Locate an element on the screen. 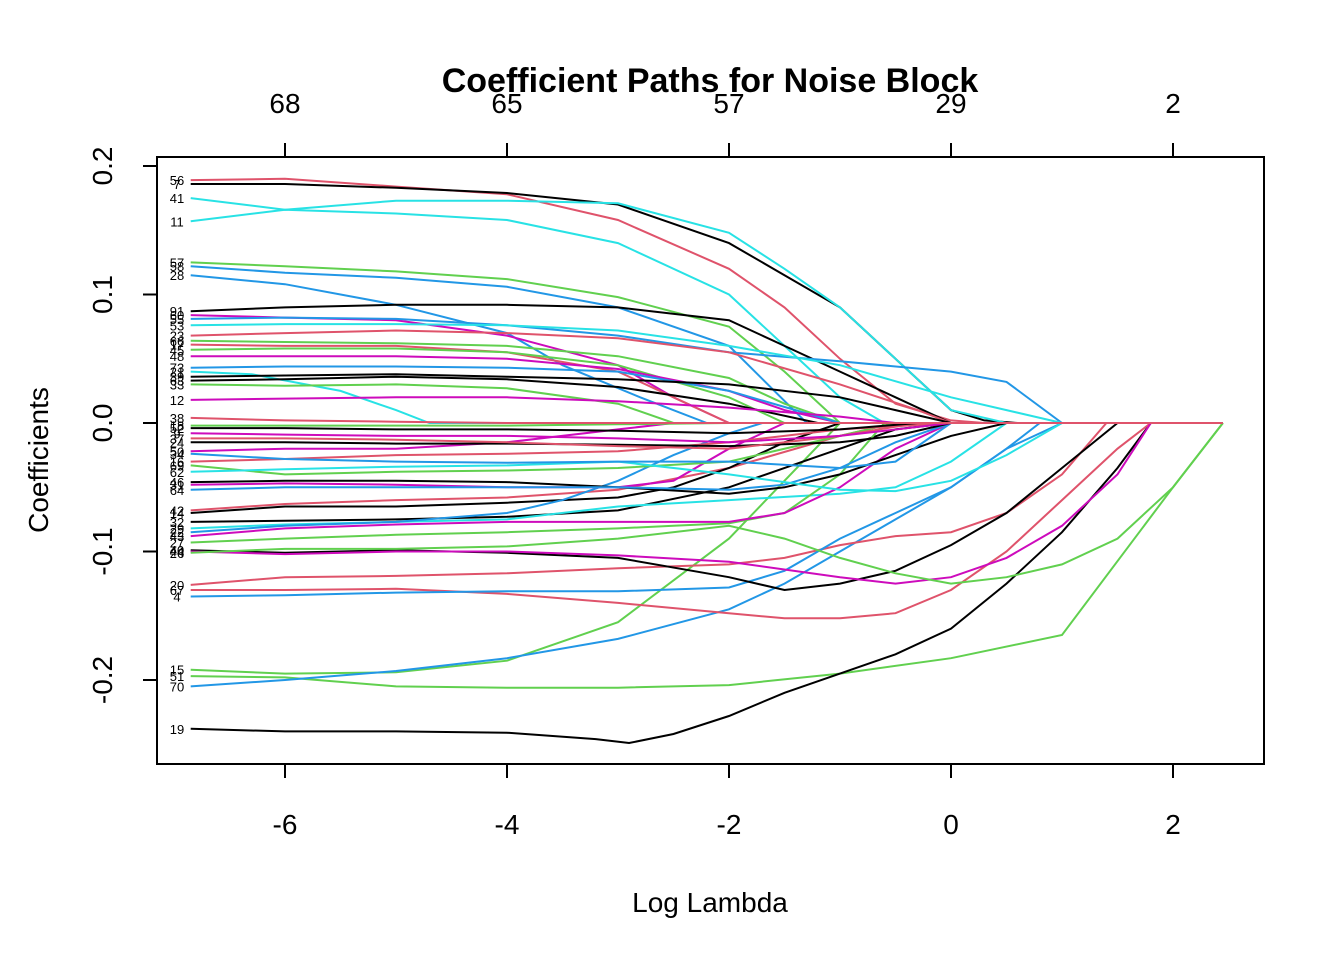 This screenshot has width=1344, height=960. y-axis-label: Coefficients is located at coordinates (38, 460).